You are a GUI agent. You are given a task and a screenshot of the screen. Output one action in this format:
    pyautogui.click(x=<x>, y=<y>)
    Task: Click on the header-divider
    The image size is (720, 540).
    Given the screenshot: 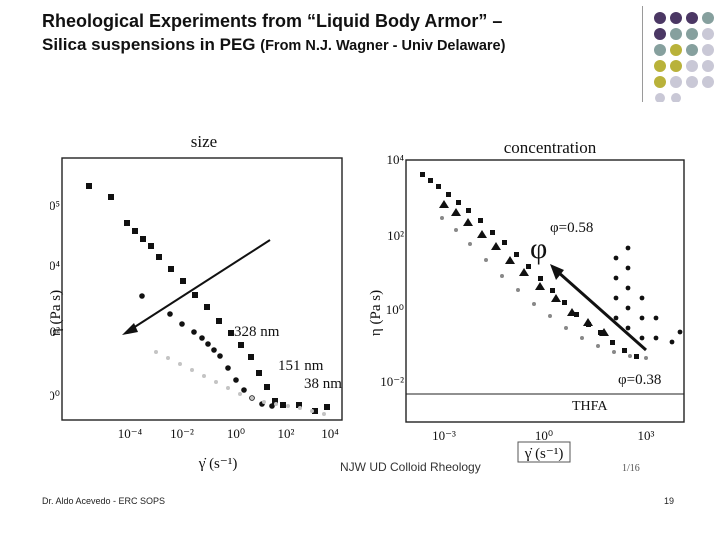 What is the action you would take?
    pyautogui.click(x=642, y=54)
    